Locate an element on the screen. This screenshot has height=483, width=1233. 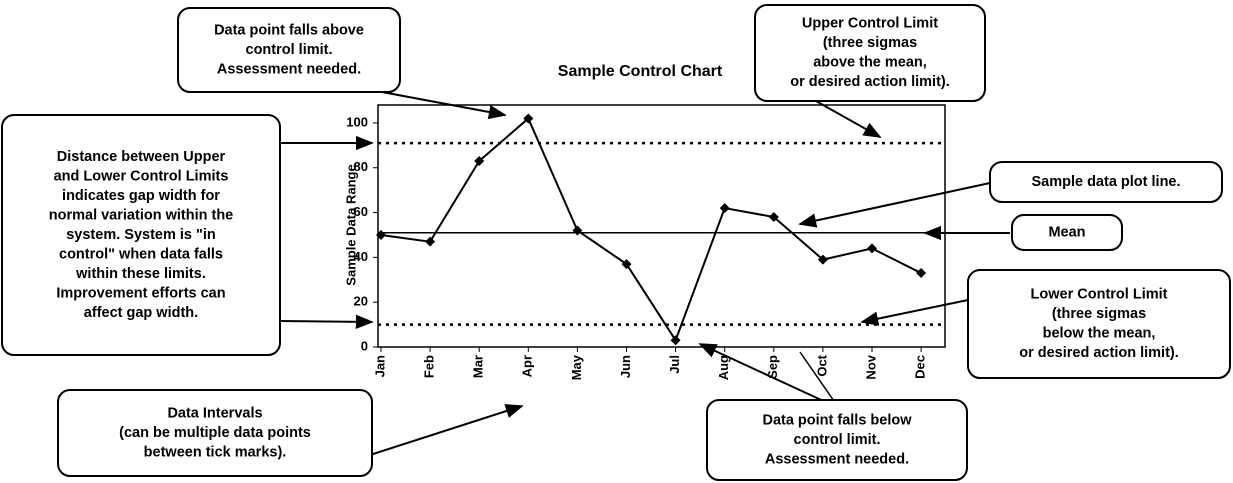
y-tick-label: 40 is located at coordinates (361, 256).